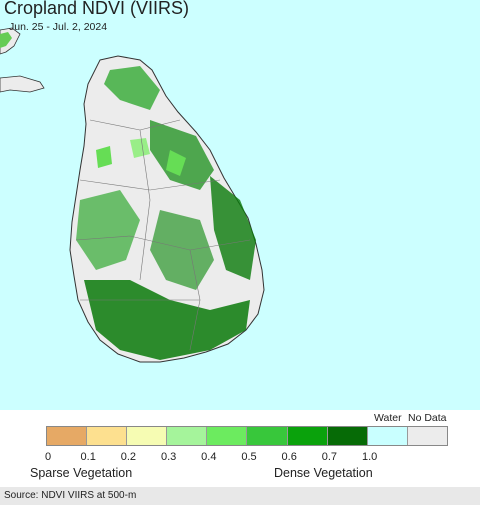  I want to click on legend-tick-label: 0.7, so click(329, 457).